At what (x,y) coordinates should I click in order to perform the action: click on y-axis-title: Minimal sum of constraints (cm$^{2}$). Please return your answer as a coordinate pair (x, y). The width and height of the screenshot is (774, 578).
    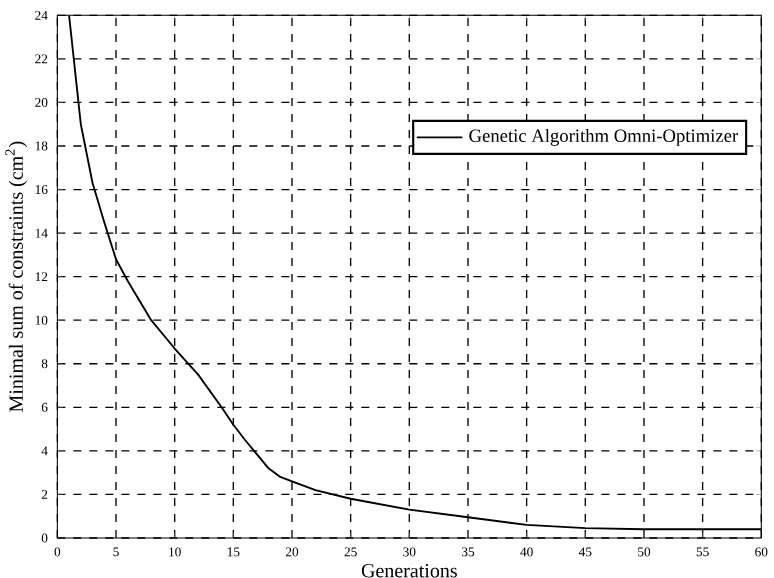
    Looking at the image, I should click on (16, 276).